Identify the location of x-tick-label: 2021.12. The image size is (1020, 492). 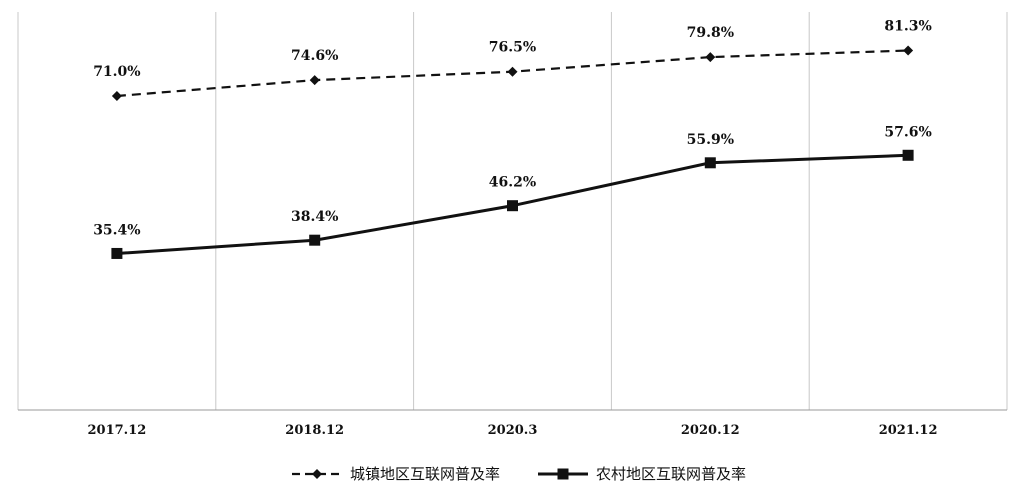
(908, 430).